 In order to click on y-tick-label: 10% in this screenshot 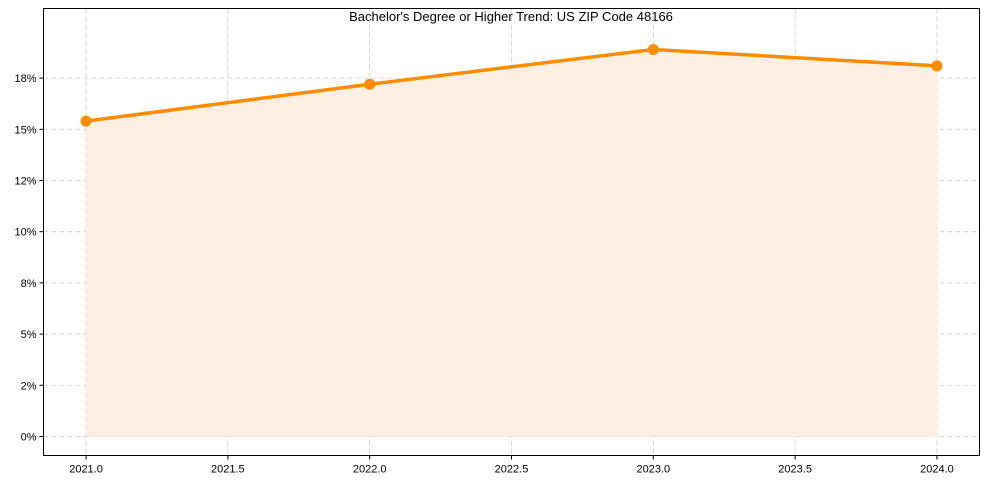, I will do `click(25, 233)`.